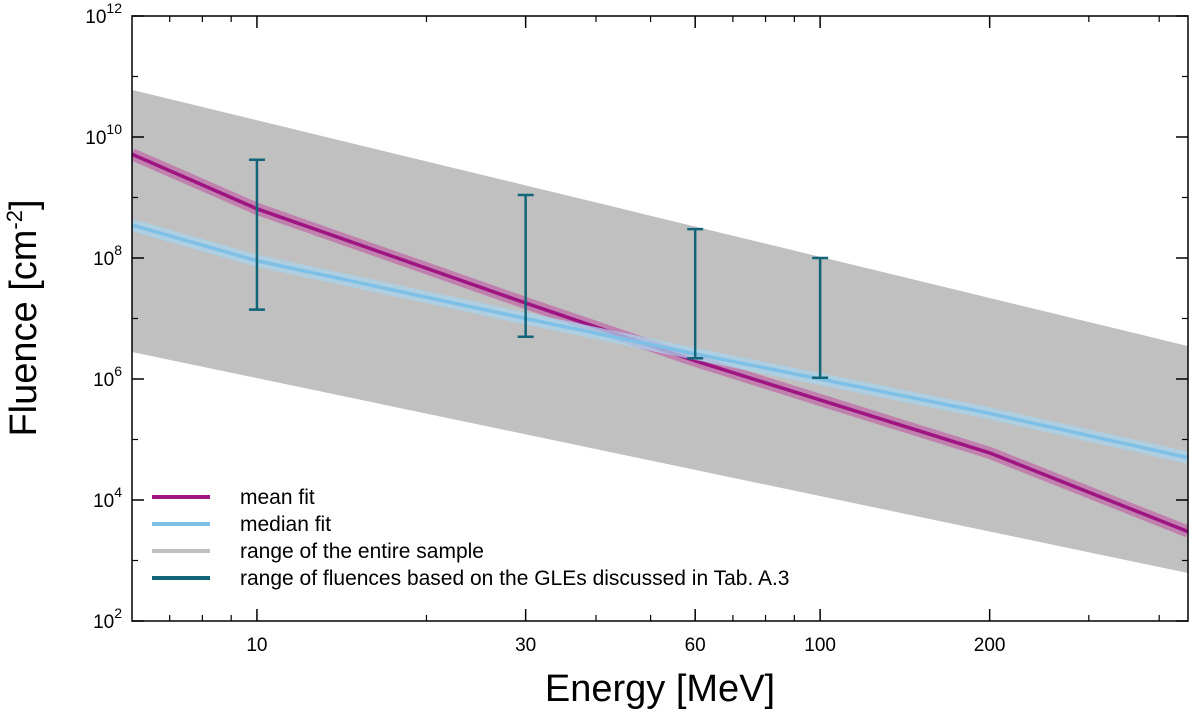  Describe the element at coordinates (362, 551) in the screenshot. I see `legend-label: range of the entire sample` at that location.